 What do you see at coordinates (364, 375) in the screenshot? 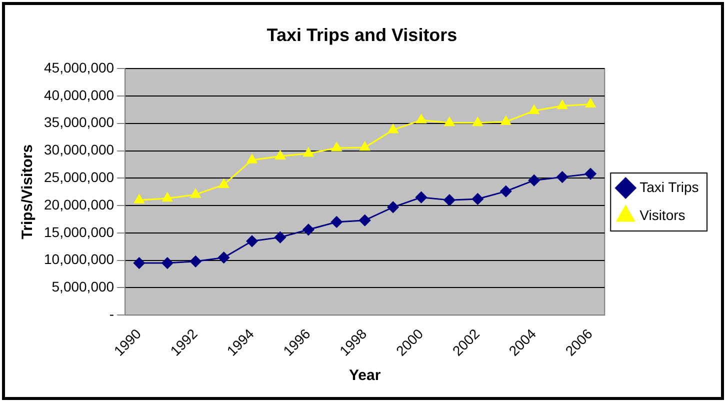
I see `x-axis-title: Year` at bounding box center [364, 375].